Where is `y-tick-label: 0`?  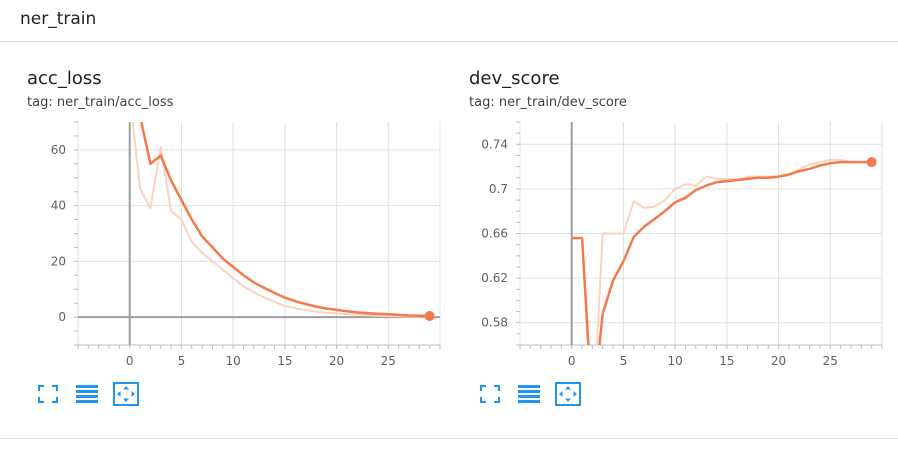 y-tick-label: 0 is located at coordinates (62, 317).